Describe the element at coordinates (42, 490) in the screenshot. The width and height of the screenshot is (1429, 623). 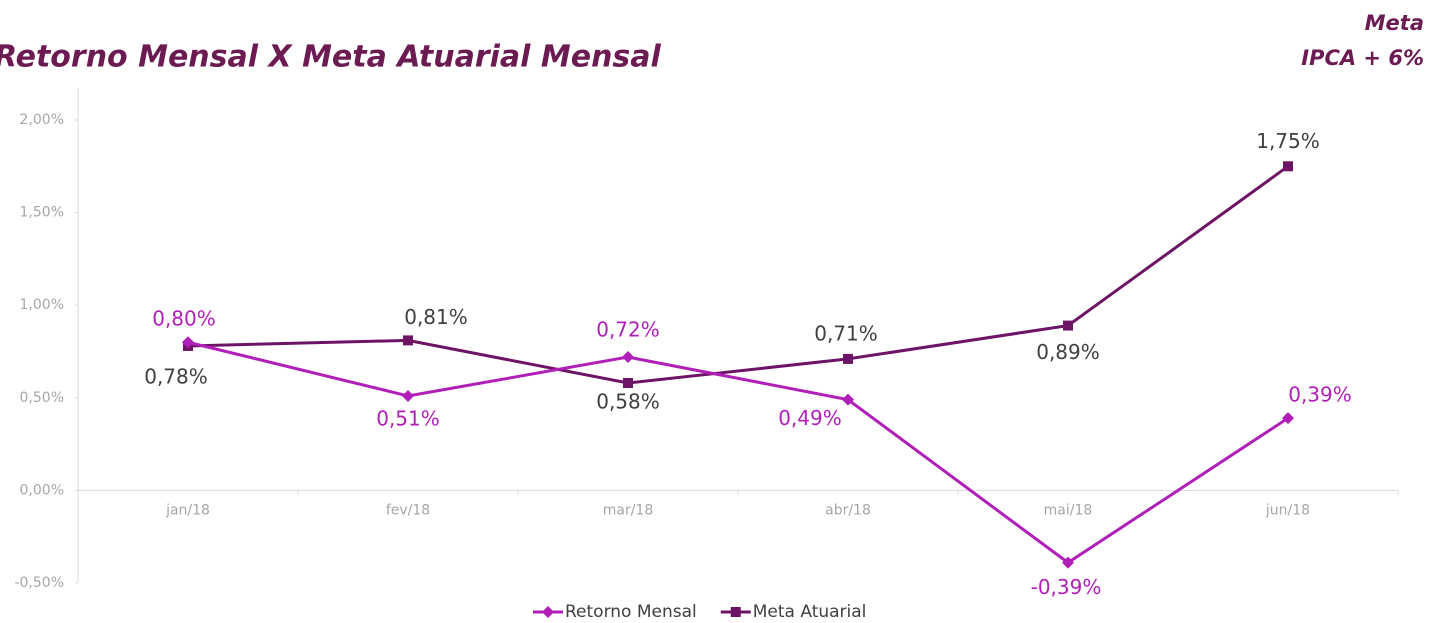
I see `y-tick-label: 0,00%` at that location.